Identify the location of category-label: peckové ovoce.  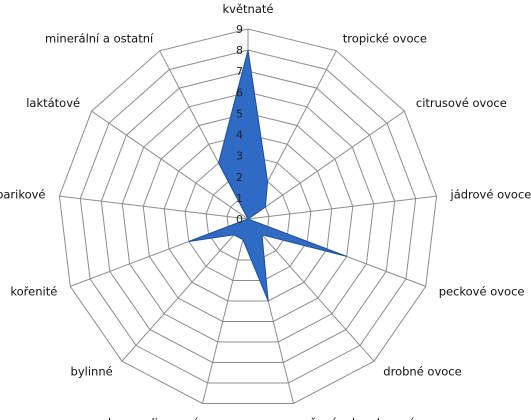
(482, 291).